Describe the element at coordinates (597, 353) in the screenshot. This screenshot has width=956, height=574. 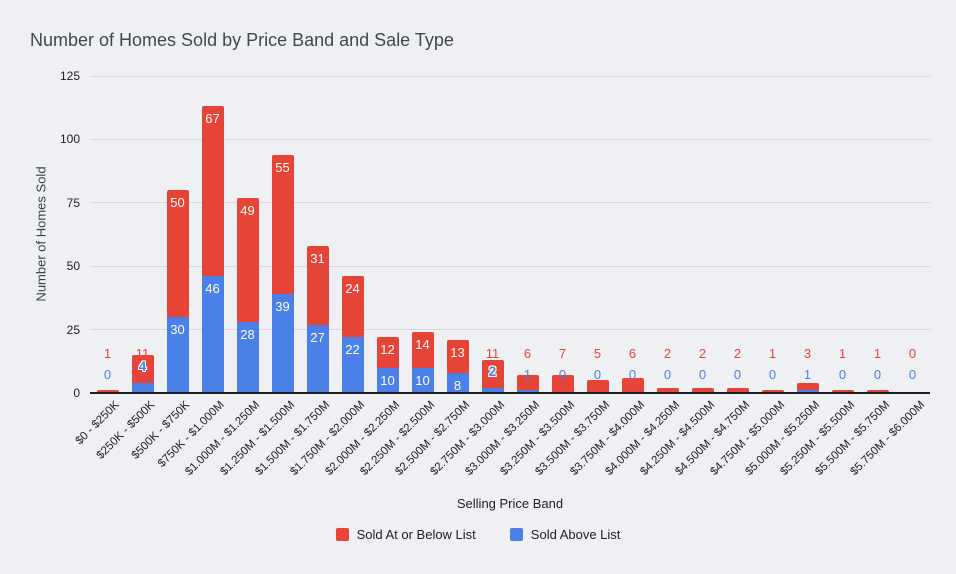
I see `bar-value-label: 5` at that location.